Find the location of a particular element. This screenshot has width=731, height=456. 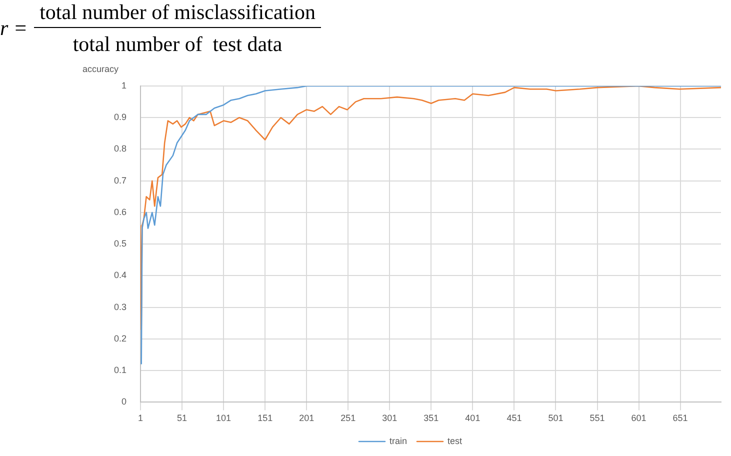

x-tick-label: 201 is located at coordinates (306, 418).